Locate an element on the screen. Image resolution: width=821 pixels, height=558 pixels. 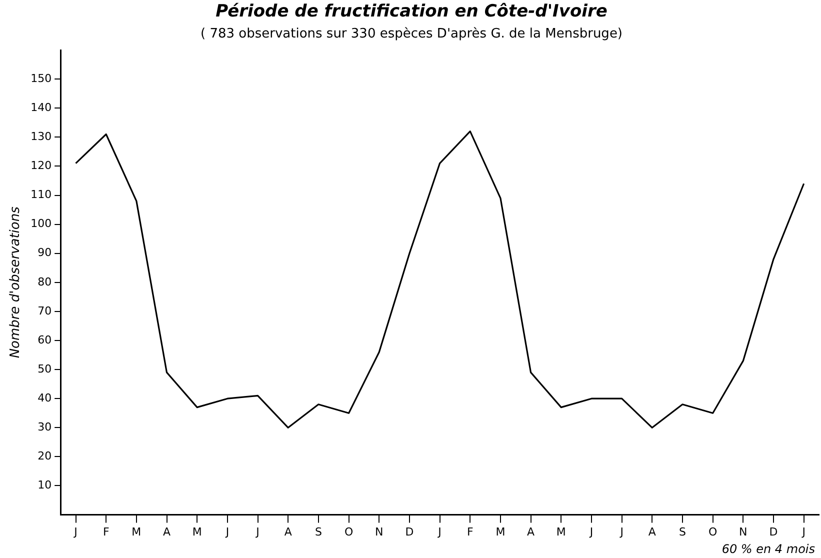
chart-title: Période de fructification en Côte-d'Ivoire is located at coordinates (412, 12).